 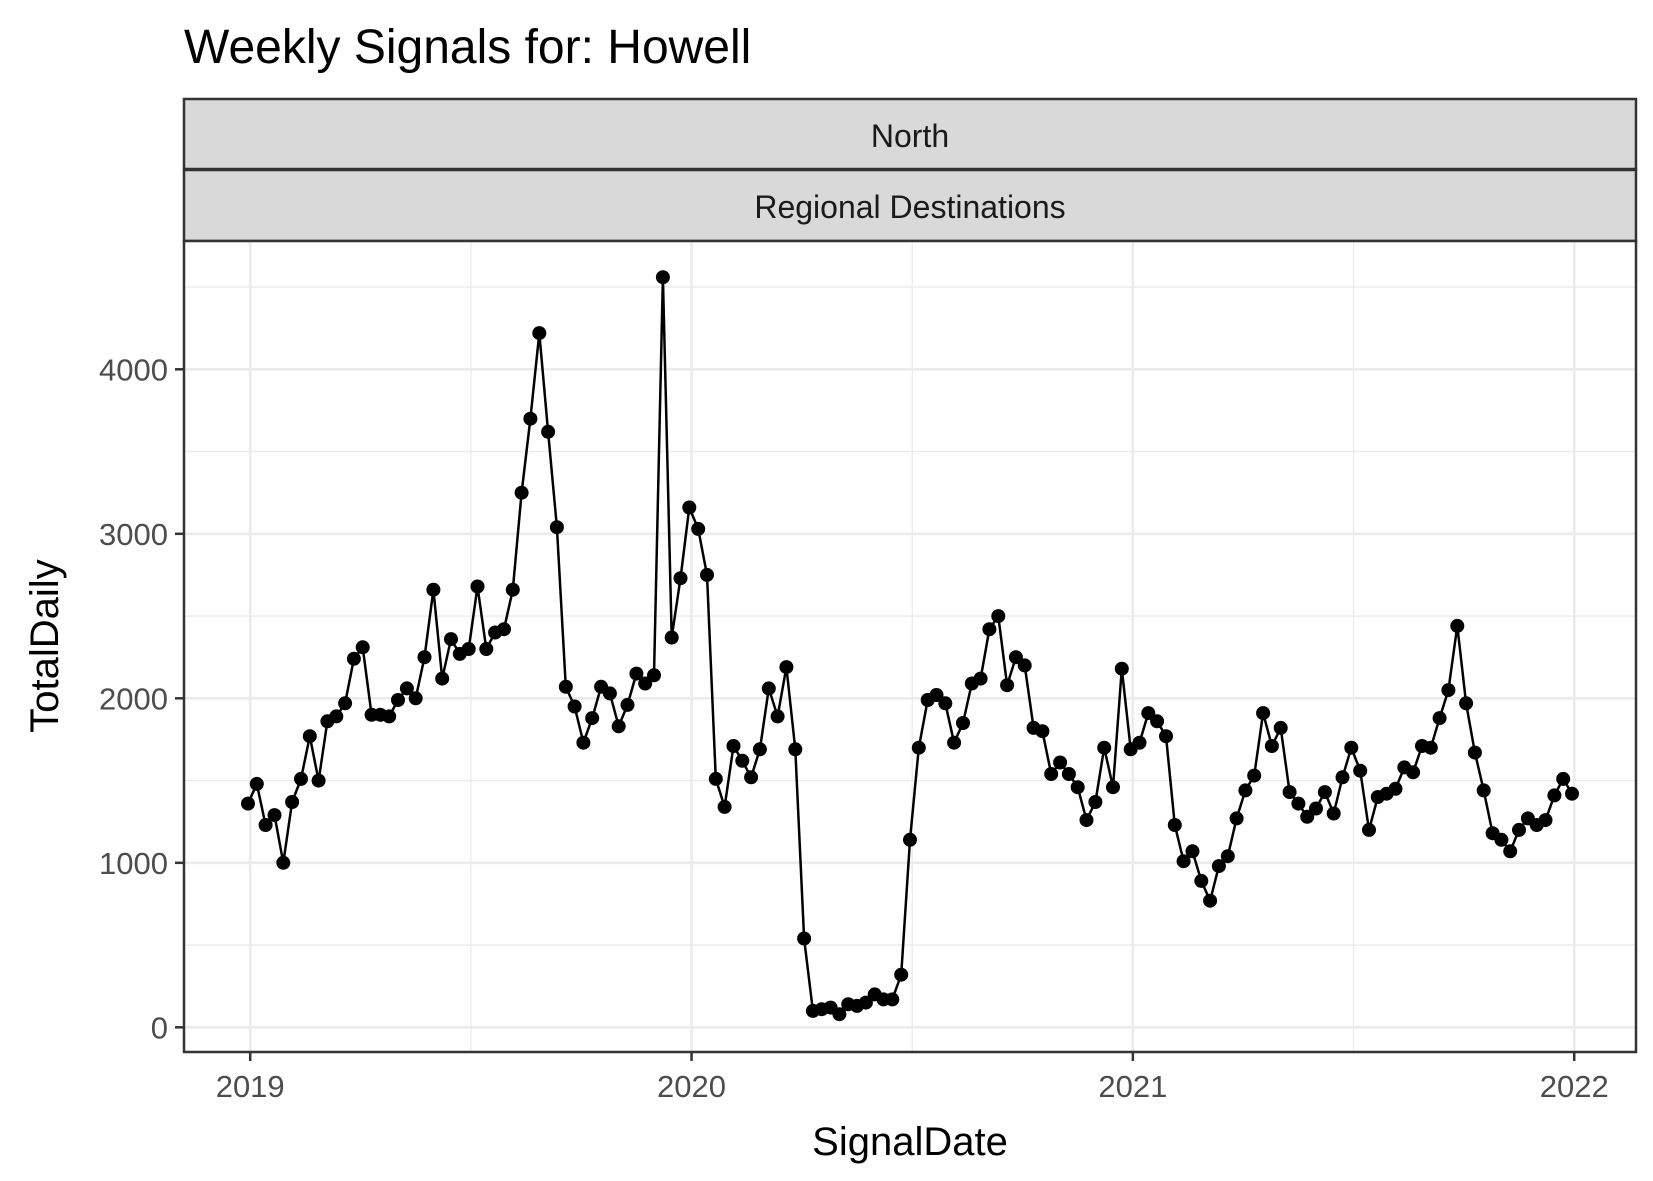 I want to click on y-tick-label: 1000, so click(x=133, y=863).